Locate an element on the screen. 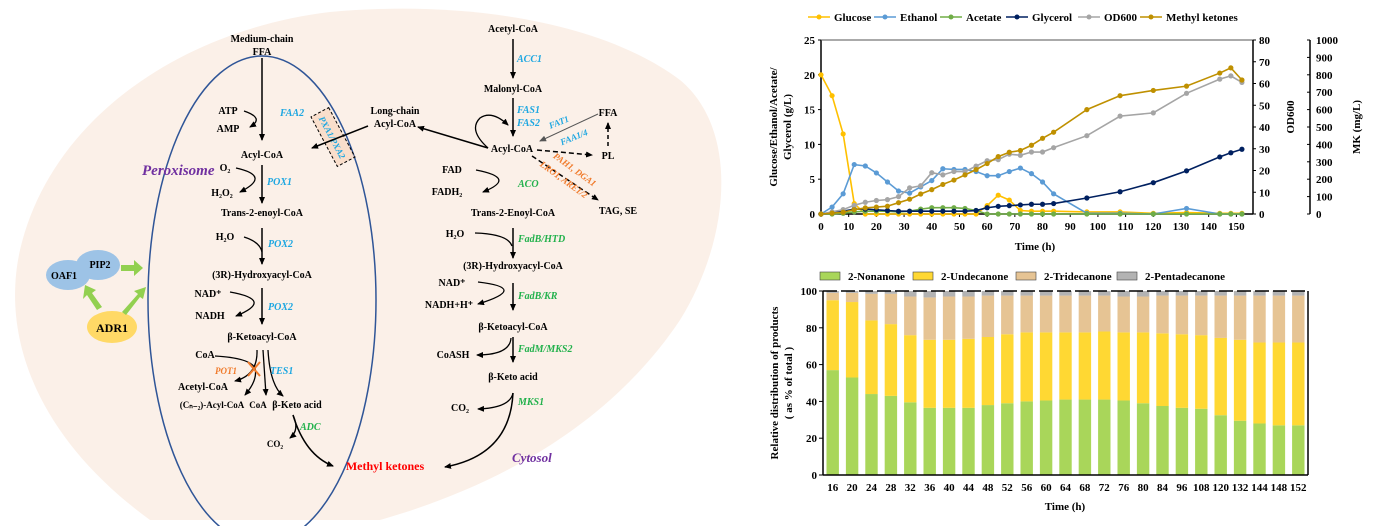  x-tick-label: 32 is located at coordinates (911, 488).